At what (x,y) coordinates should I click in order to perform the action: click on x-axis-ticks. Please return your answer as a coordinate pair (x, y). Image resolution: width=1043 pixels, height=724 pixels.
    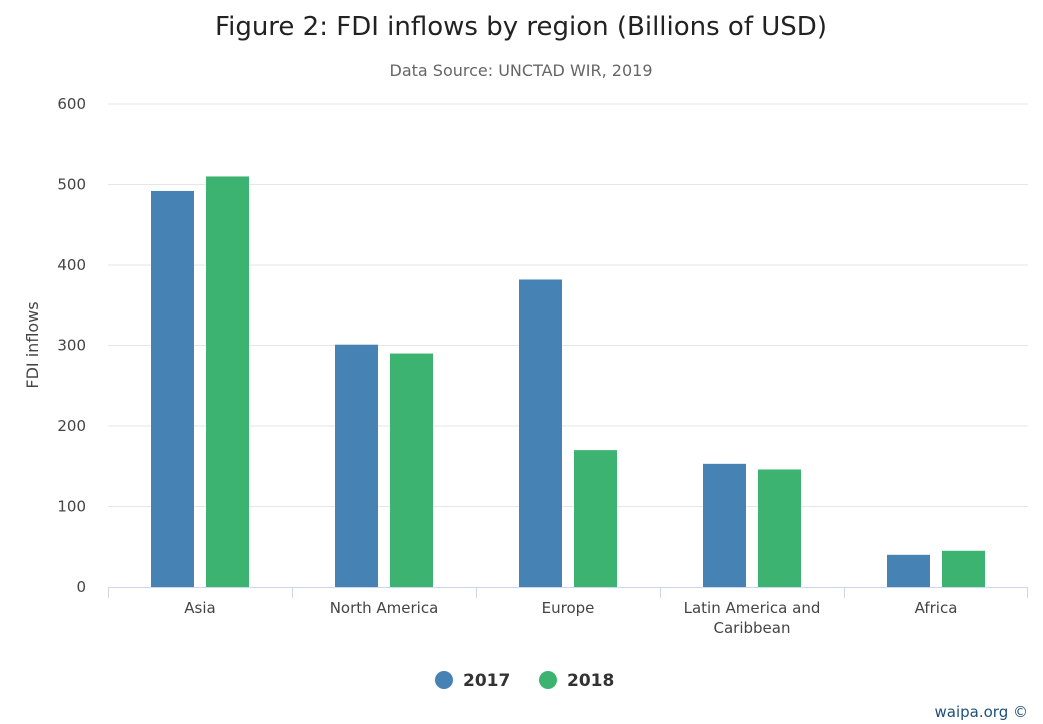
    Looking at the image, I should click on (568, 592).